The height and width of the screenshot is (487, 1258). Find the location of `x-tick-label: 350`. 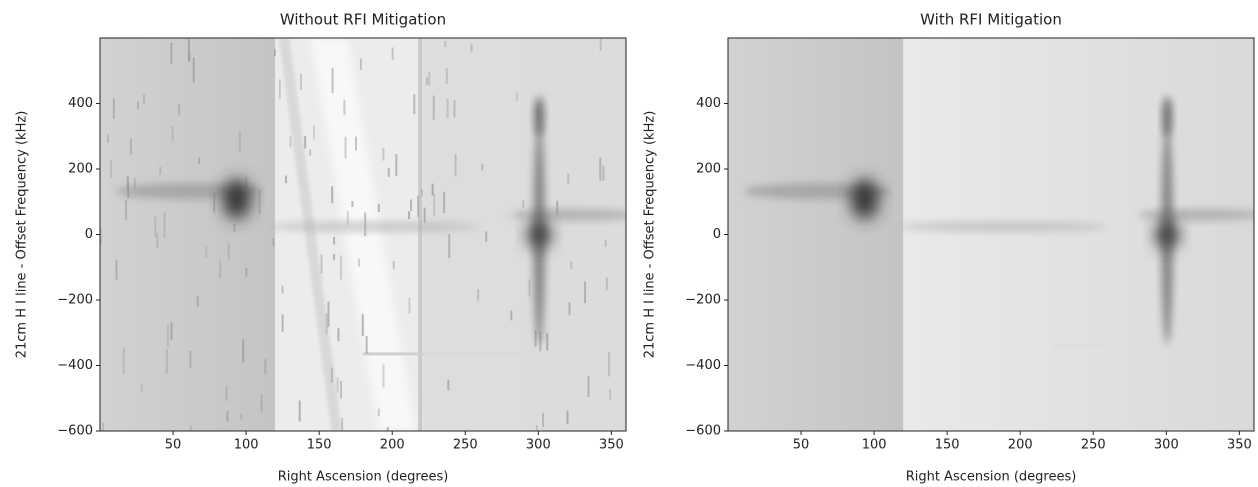

x-tick-label: 350 is located at coordinates (1239, 445).